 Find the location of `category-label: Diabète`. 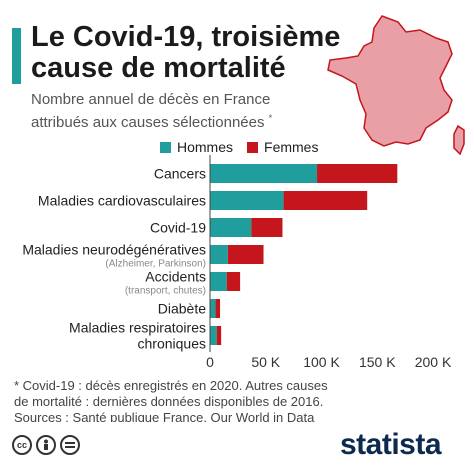

category-label: Diabète is located at coordinates (182, 309).